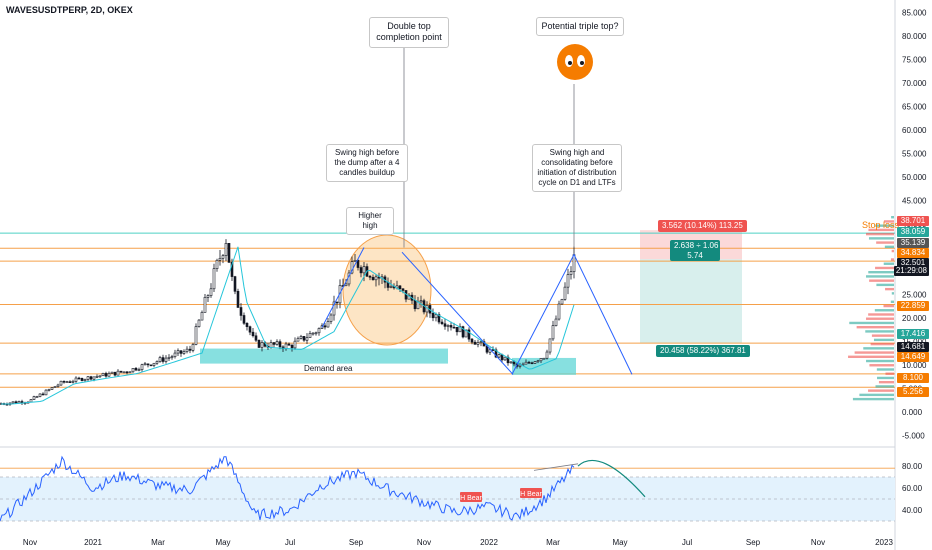  Describe the element at coordinates (569, 61) in the screenshot. I see `eye-left-icon` at that location.